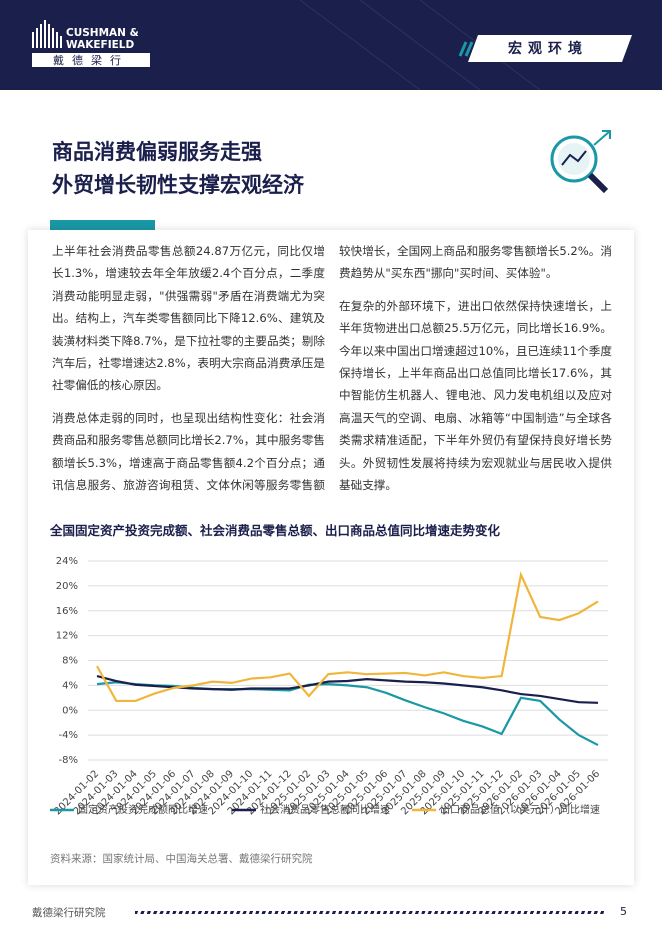 The image size is (662, 936). What do you see at coordinates (68, 760) in the screenshot?
I see `y-tick-label: -8%` at bounding box center [68, 760].